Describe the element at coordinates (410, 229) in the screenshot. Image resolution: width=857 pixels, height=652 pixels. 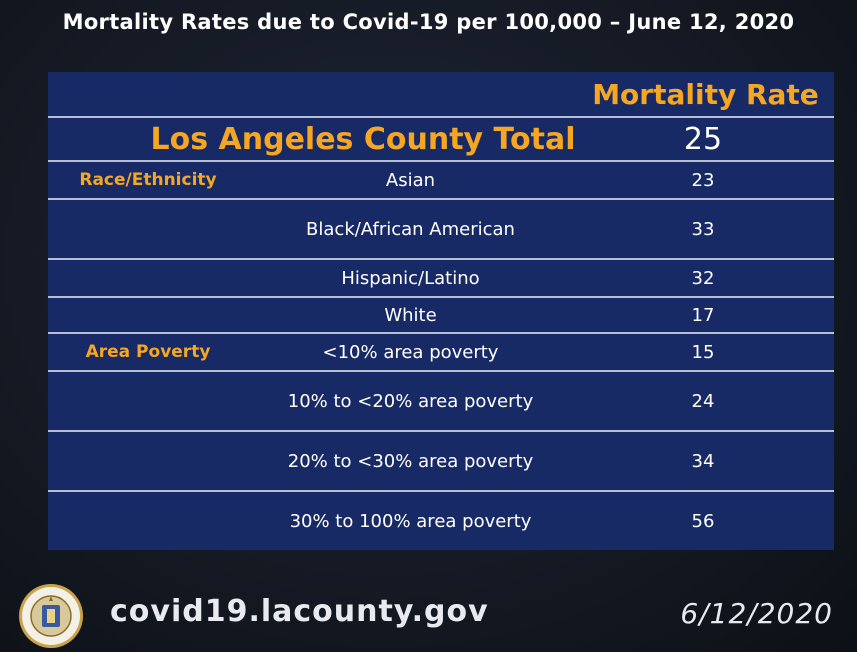
I see `group-label: Black/African American` at that location.